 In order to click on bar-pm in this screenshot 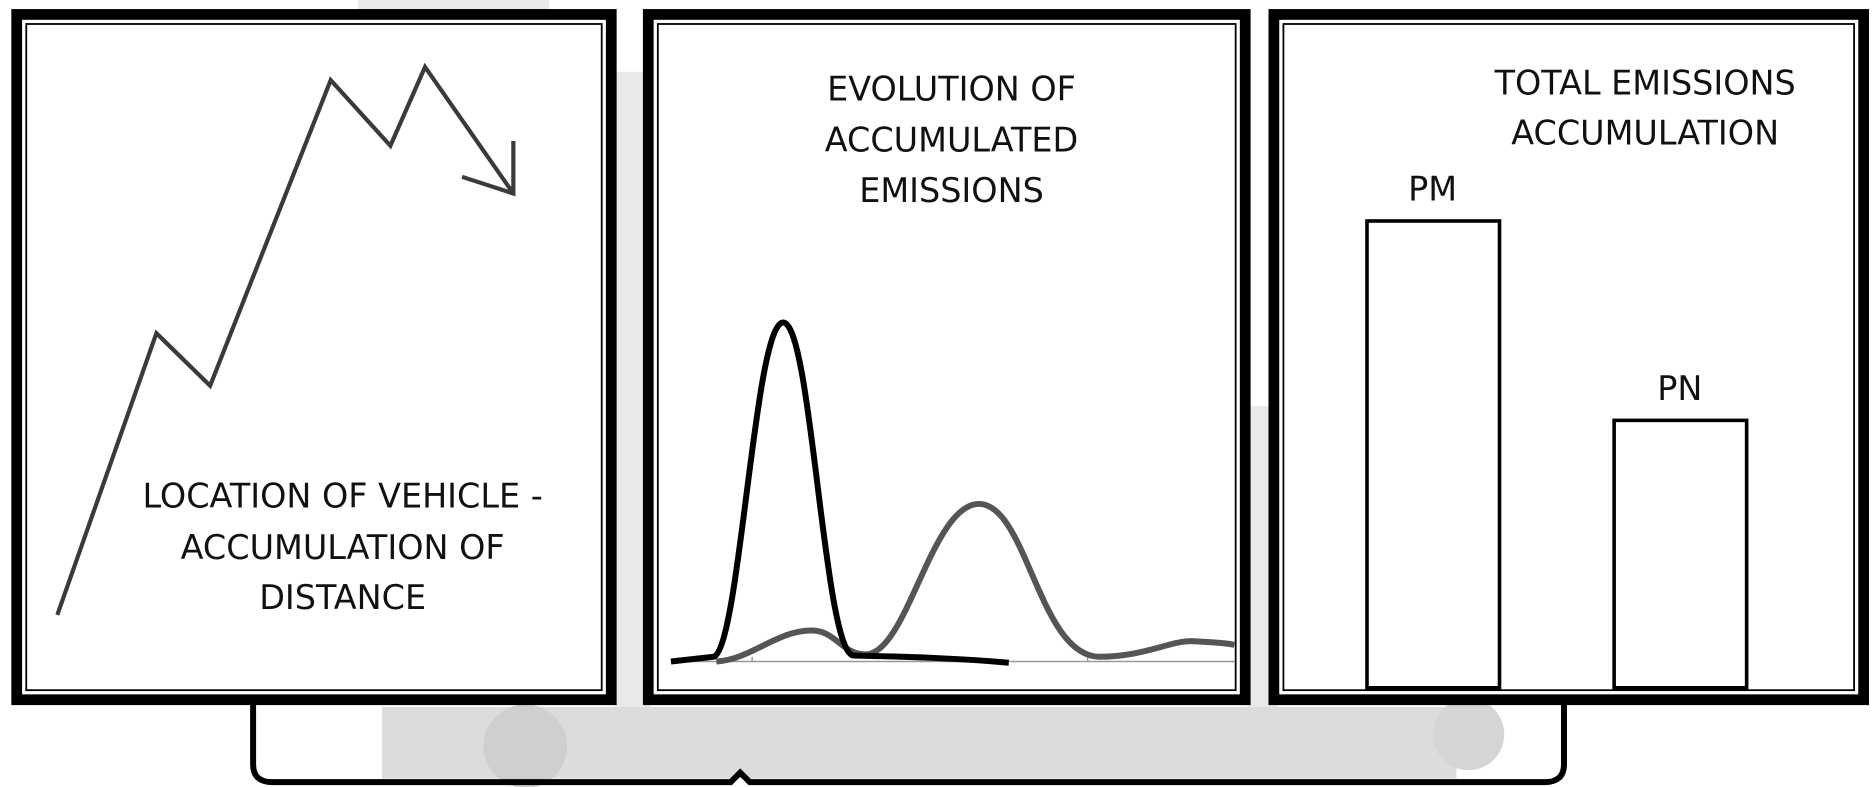, I will do `click(1433, 454)`.